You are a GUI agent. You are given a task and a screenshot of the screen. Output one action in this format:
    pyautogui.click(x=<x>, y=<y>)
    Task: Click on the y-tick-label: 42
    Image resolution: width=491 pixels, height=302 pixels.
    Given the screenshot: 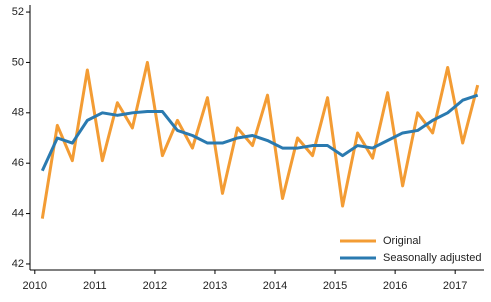 What is the action you would take?
    pyautogui.click(x=18, y=264)
    